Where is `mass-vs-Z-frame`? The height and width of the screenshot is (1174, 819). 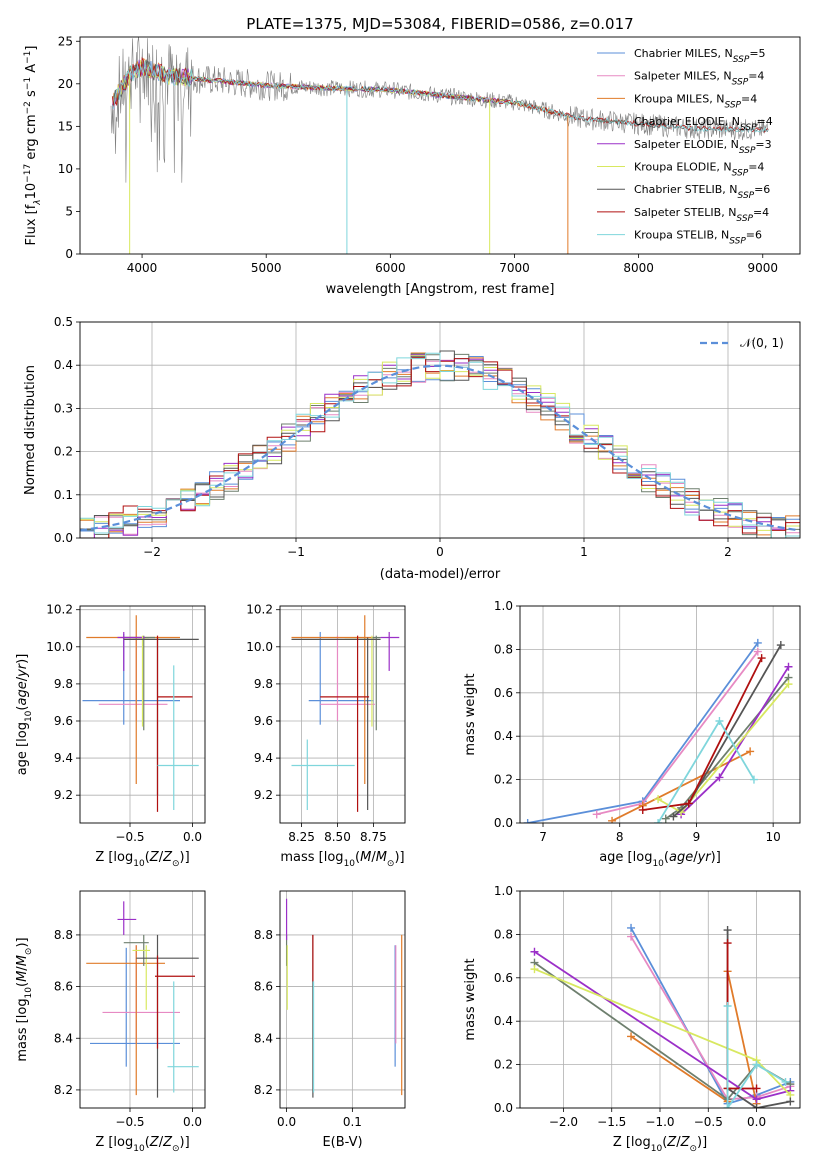 mass-vs-Z-frame is located at coordinates (142, 999).